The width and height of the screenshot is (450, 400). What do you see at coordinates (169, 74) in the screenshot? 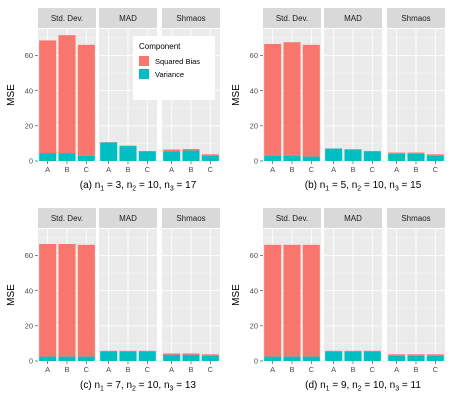
I see `legend-label: Variance` at bounding box center [169, 74].